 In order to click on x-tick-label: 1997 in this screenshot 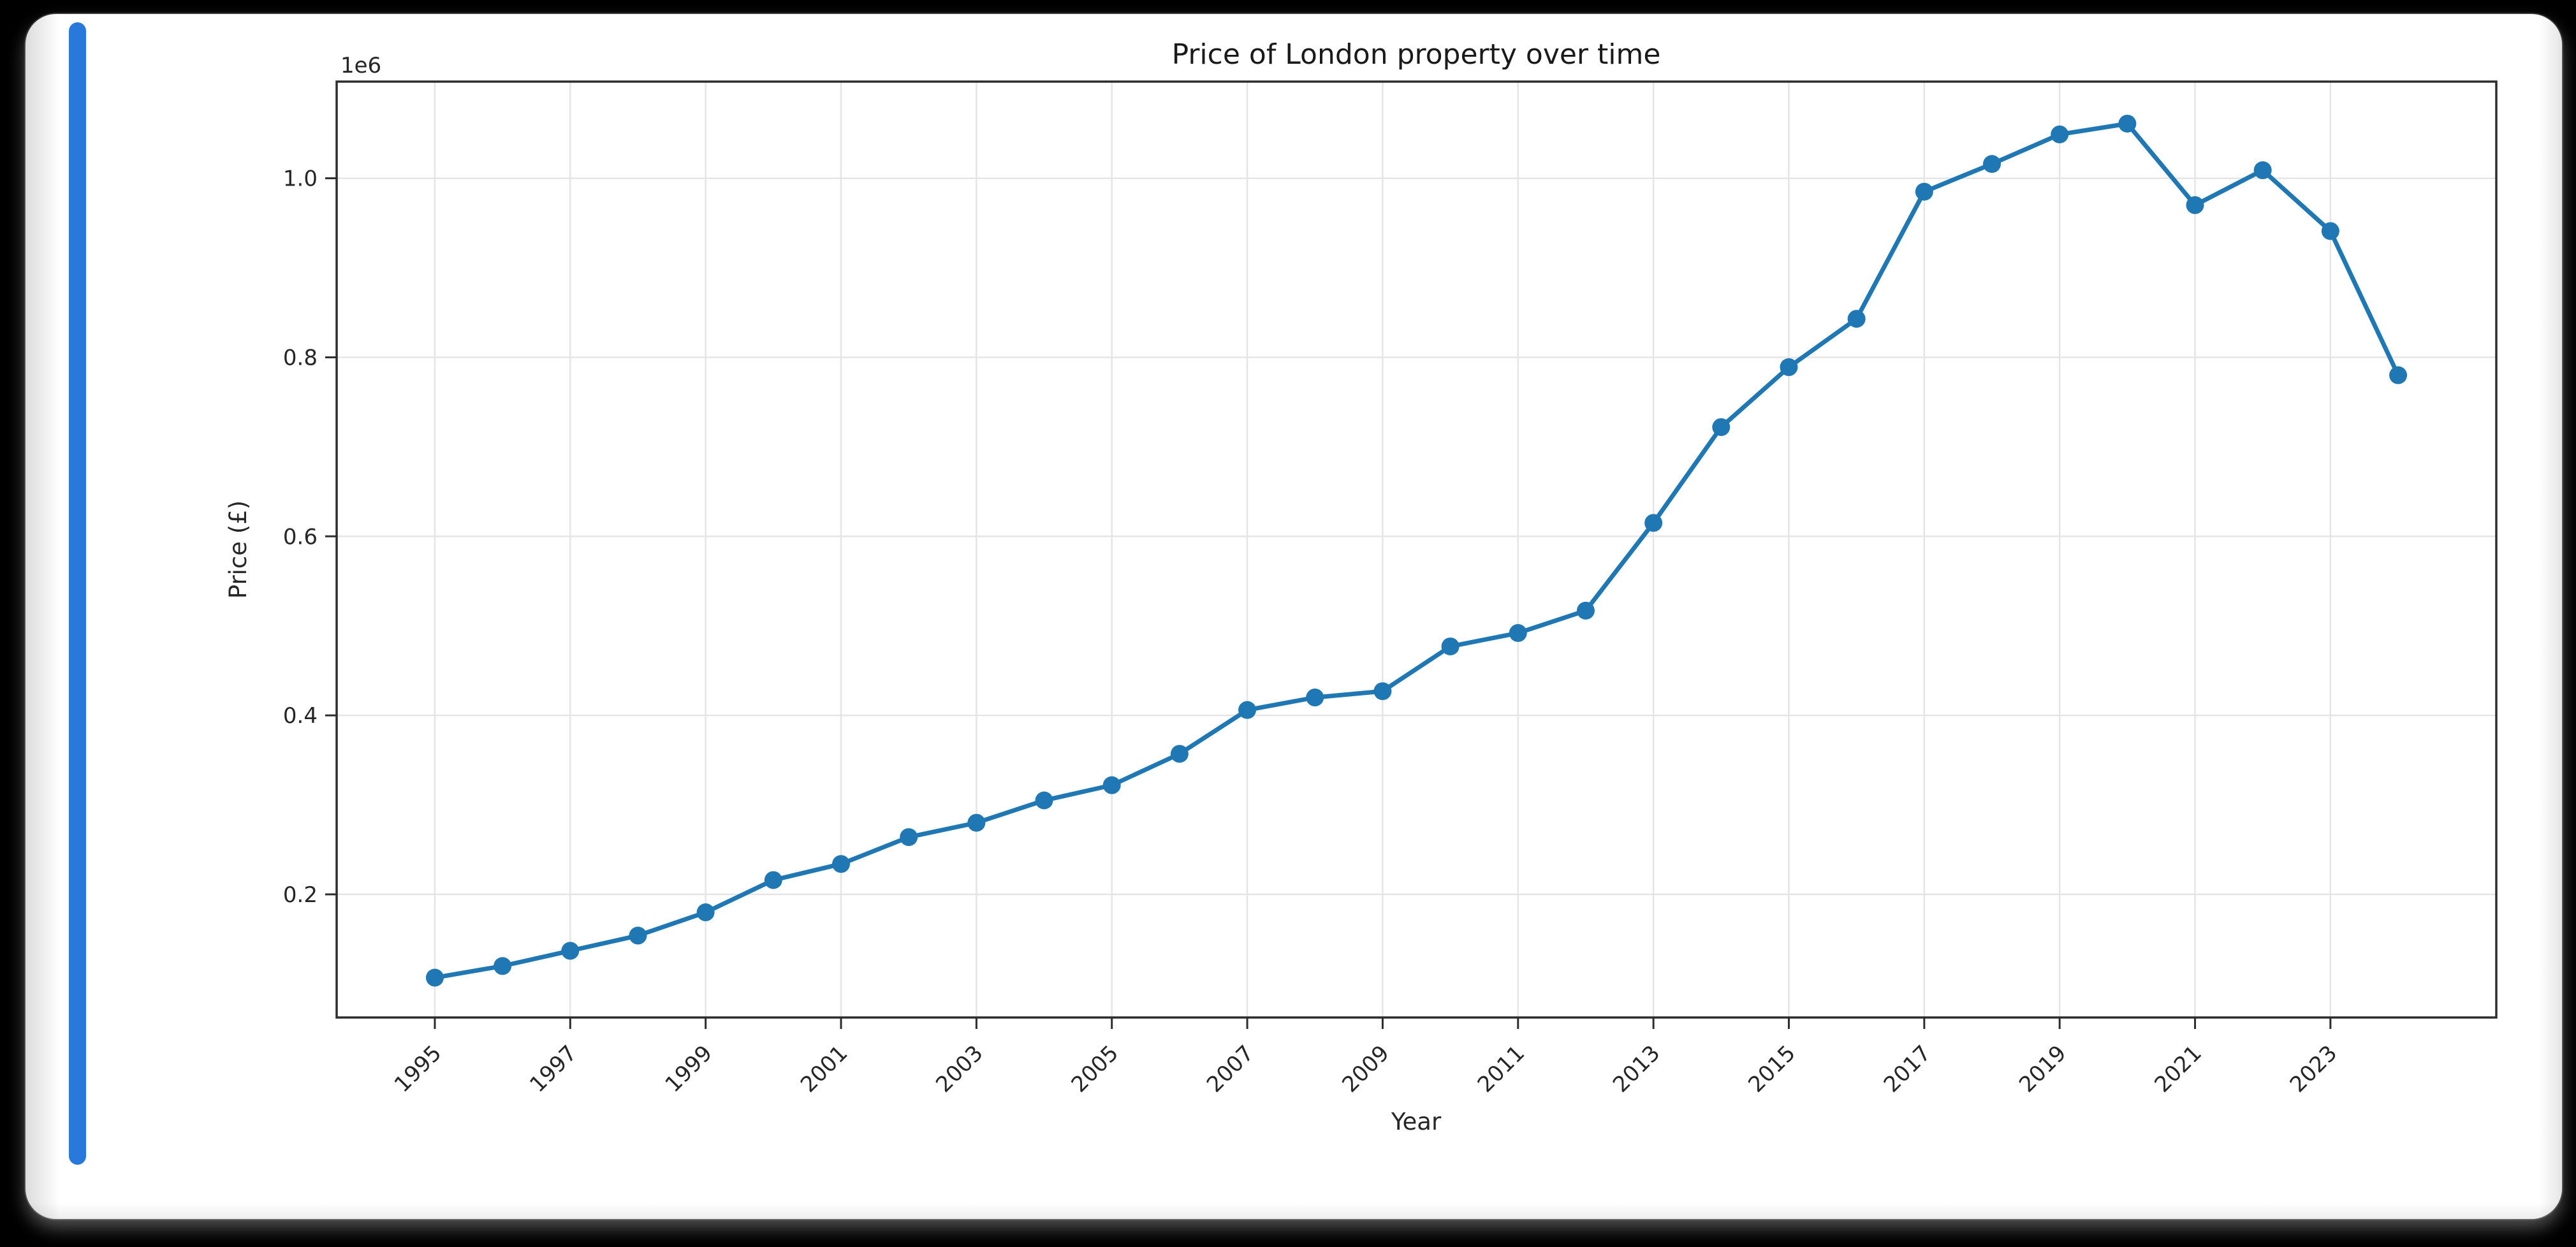, I will do `click(553, 1068)`.